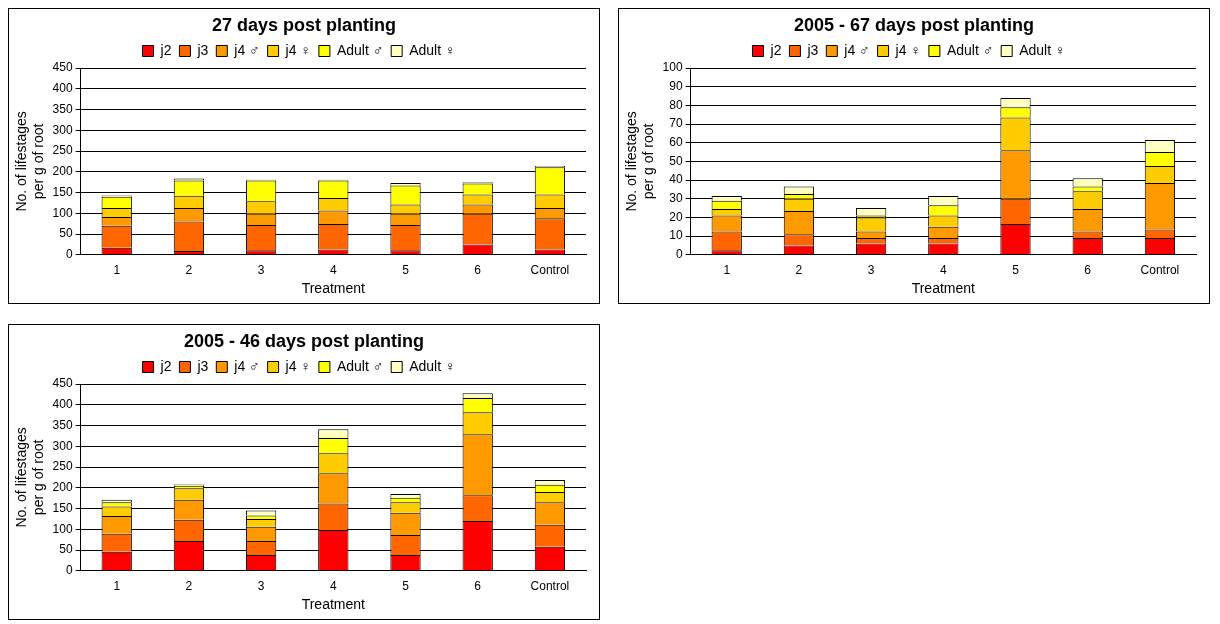  What do you see at coordinates (676, 123) in the screenshot?
I see `y-tick-label: 70` at bounding box center [676, 123].